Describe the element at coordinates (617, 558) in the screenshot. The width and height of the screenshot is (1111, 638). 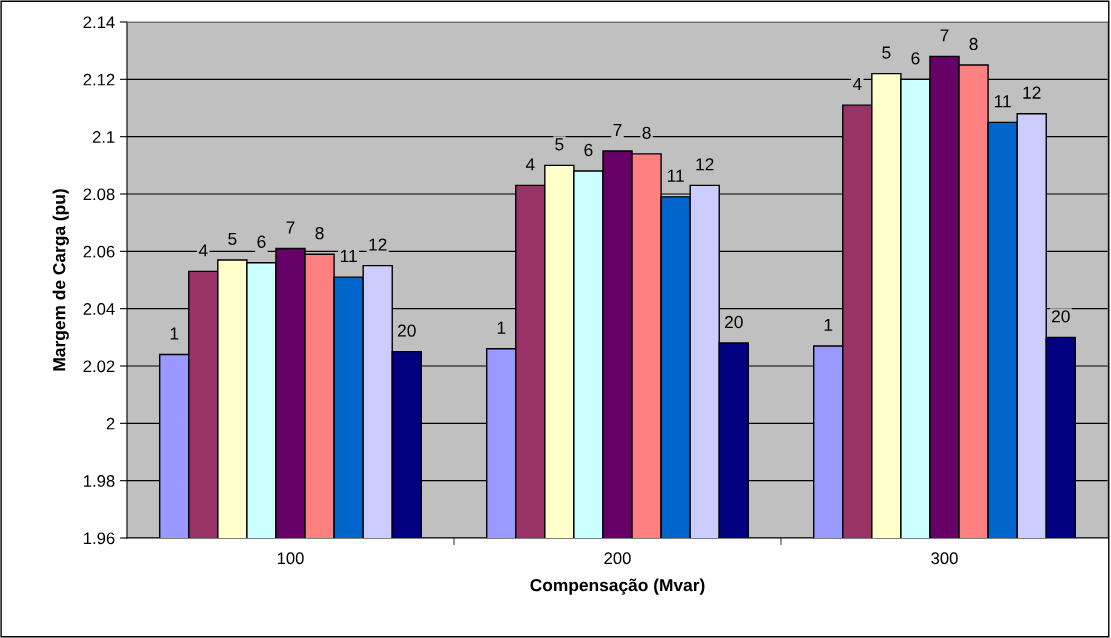
I see `x-tick-label: 200` at that location.